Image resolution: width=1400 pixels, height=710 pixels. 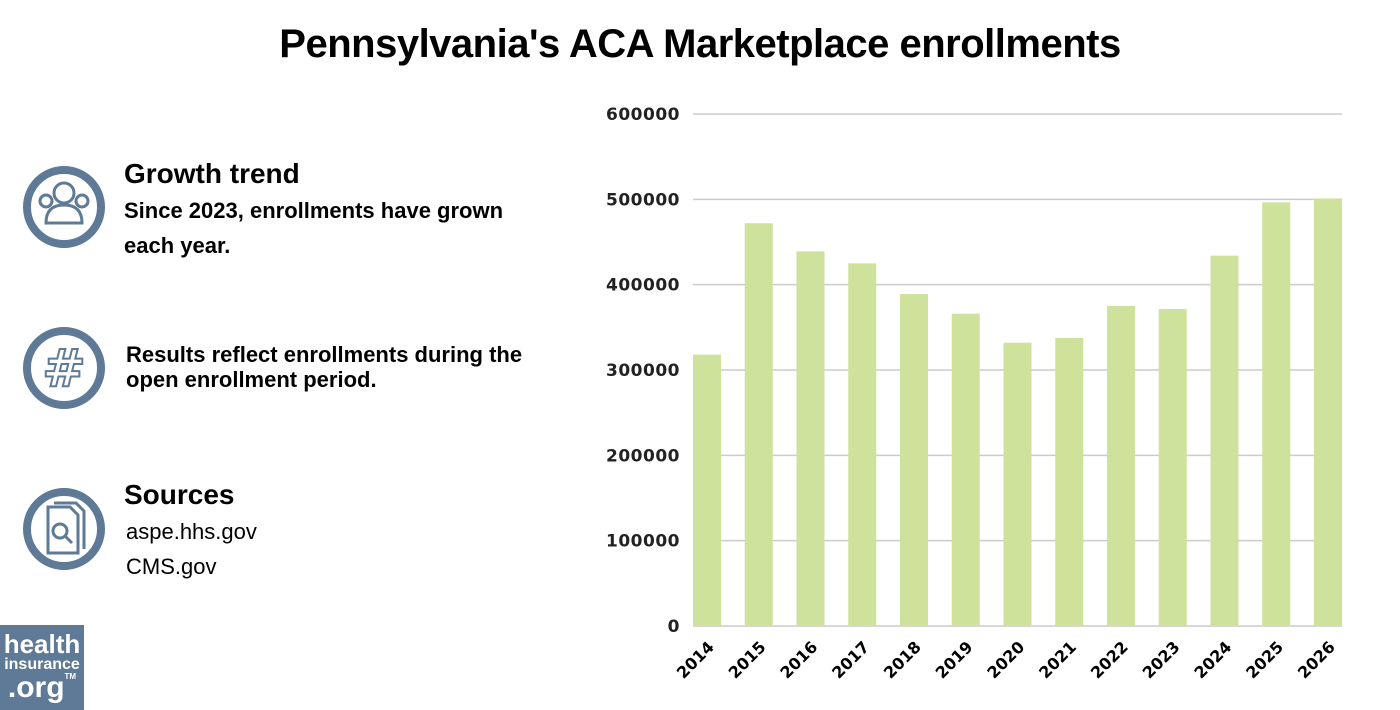 I want to click on bar-2026, so click(x=1328, y=412).